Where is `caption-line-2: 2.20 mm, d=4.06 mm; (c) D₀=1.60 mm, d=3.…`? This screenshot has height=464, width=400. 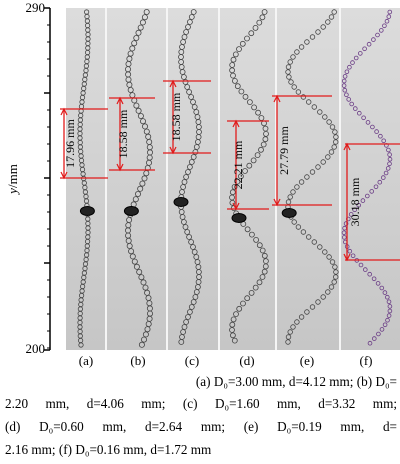 caption-line-2: 2.20 mm, d=4.06 mm; (c) D₀=1.60 mm, d=3.… is located at coordinates (201, 403).